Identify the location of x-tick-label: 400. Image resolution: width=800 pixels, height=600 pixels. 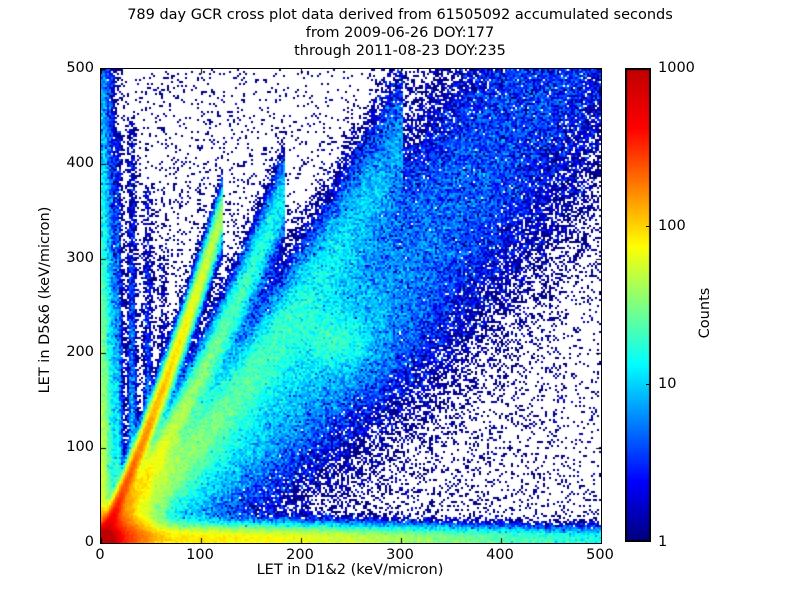
(500, 555).